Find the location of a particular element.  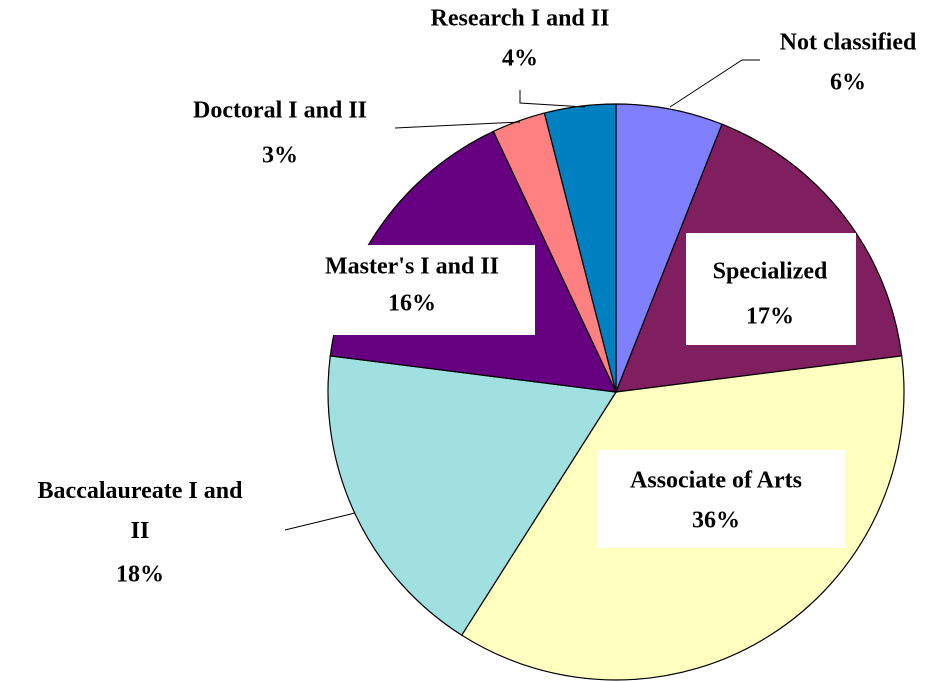

value-label: 16% is located at coordinates (412, 304).